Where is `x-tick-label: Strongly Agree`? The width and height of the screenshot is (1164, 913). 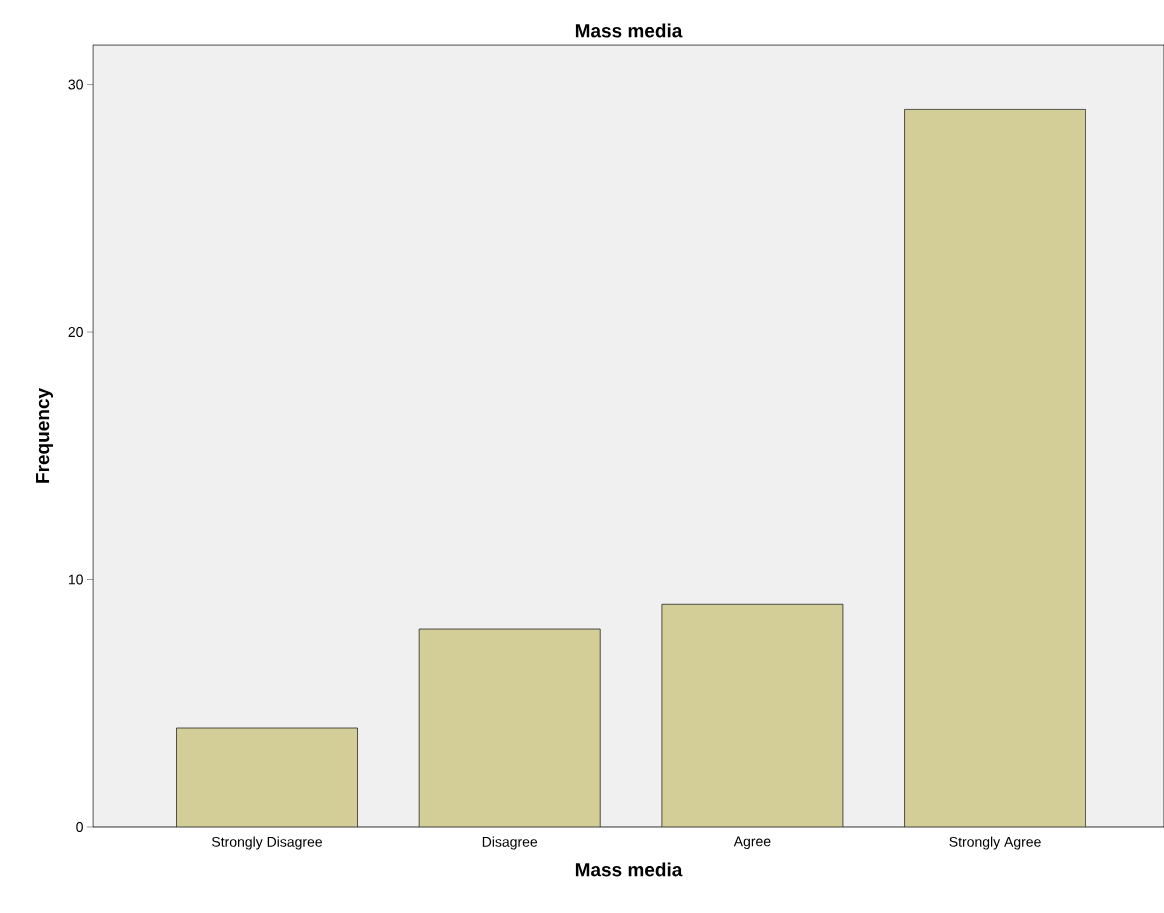
x-tick-label: Strongly Agree is located at coordinates (995, 843).